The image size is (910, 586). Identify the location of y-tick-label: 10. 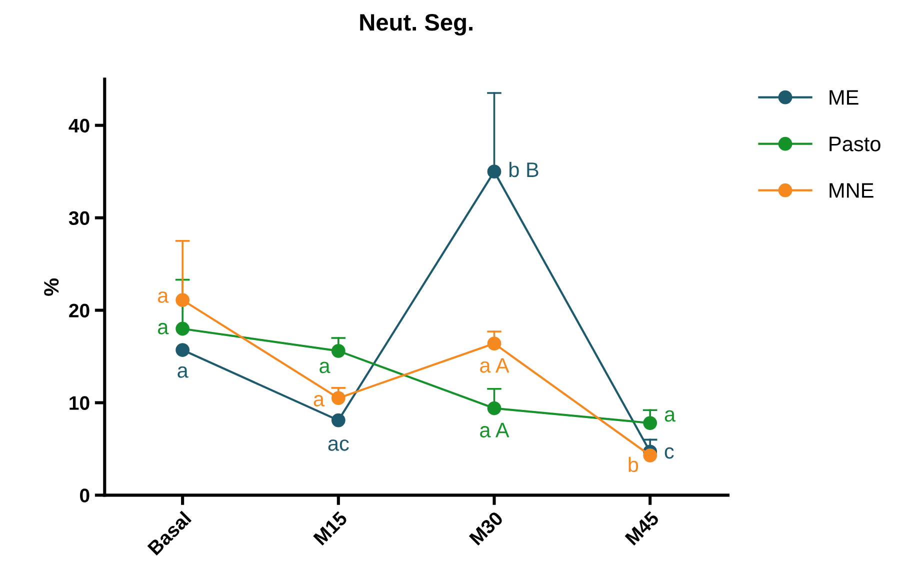
(80, 403).